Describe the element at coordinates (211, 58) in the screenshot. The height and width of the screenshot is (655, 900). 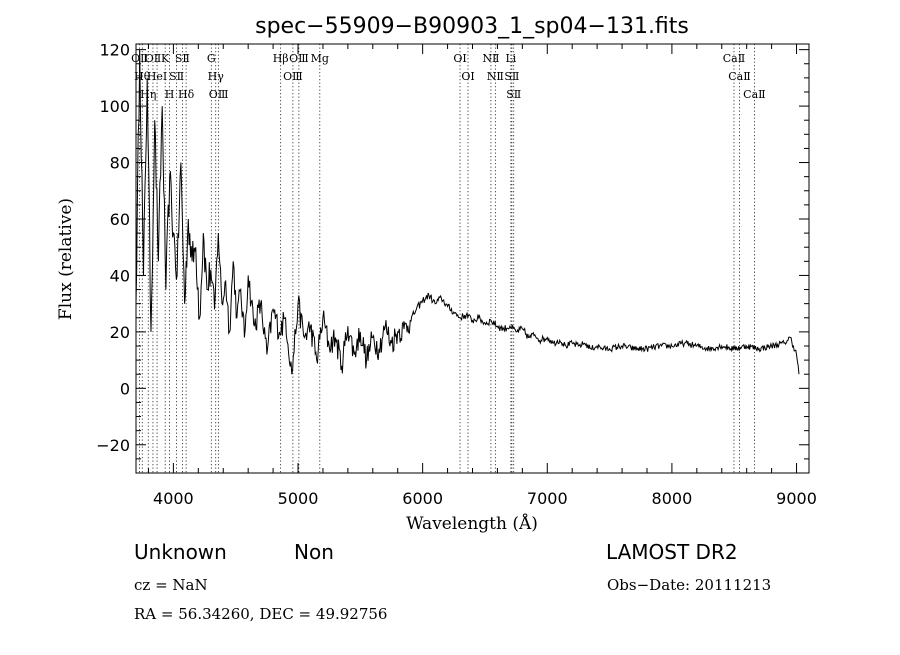
I see `spectral-line-label: G` at that location.